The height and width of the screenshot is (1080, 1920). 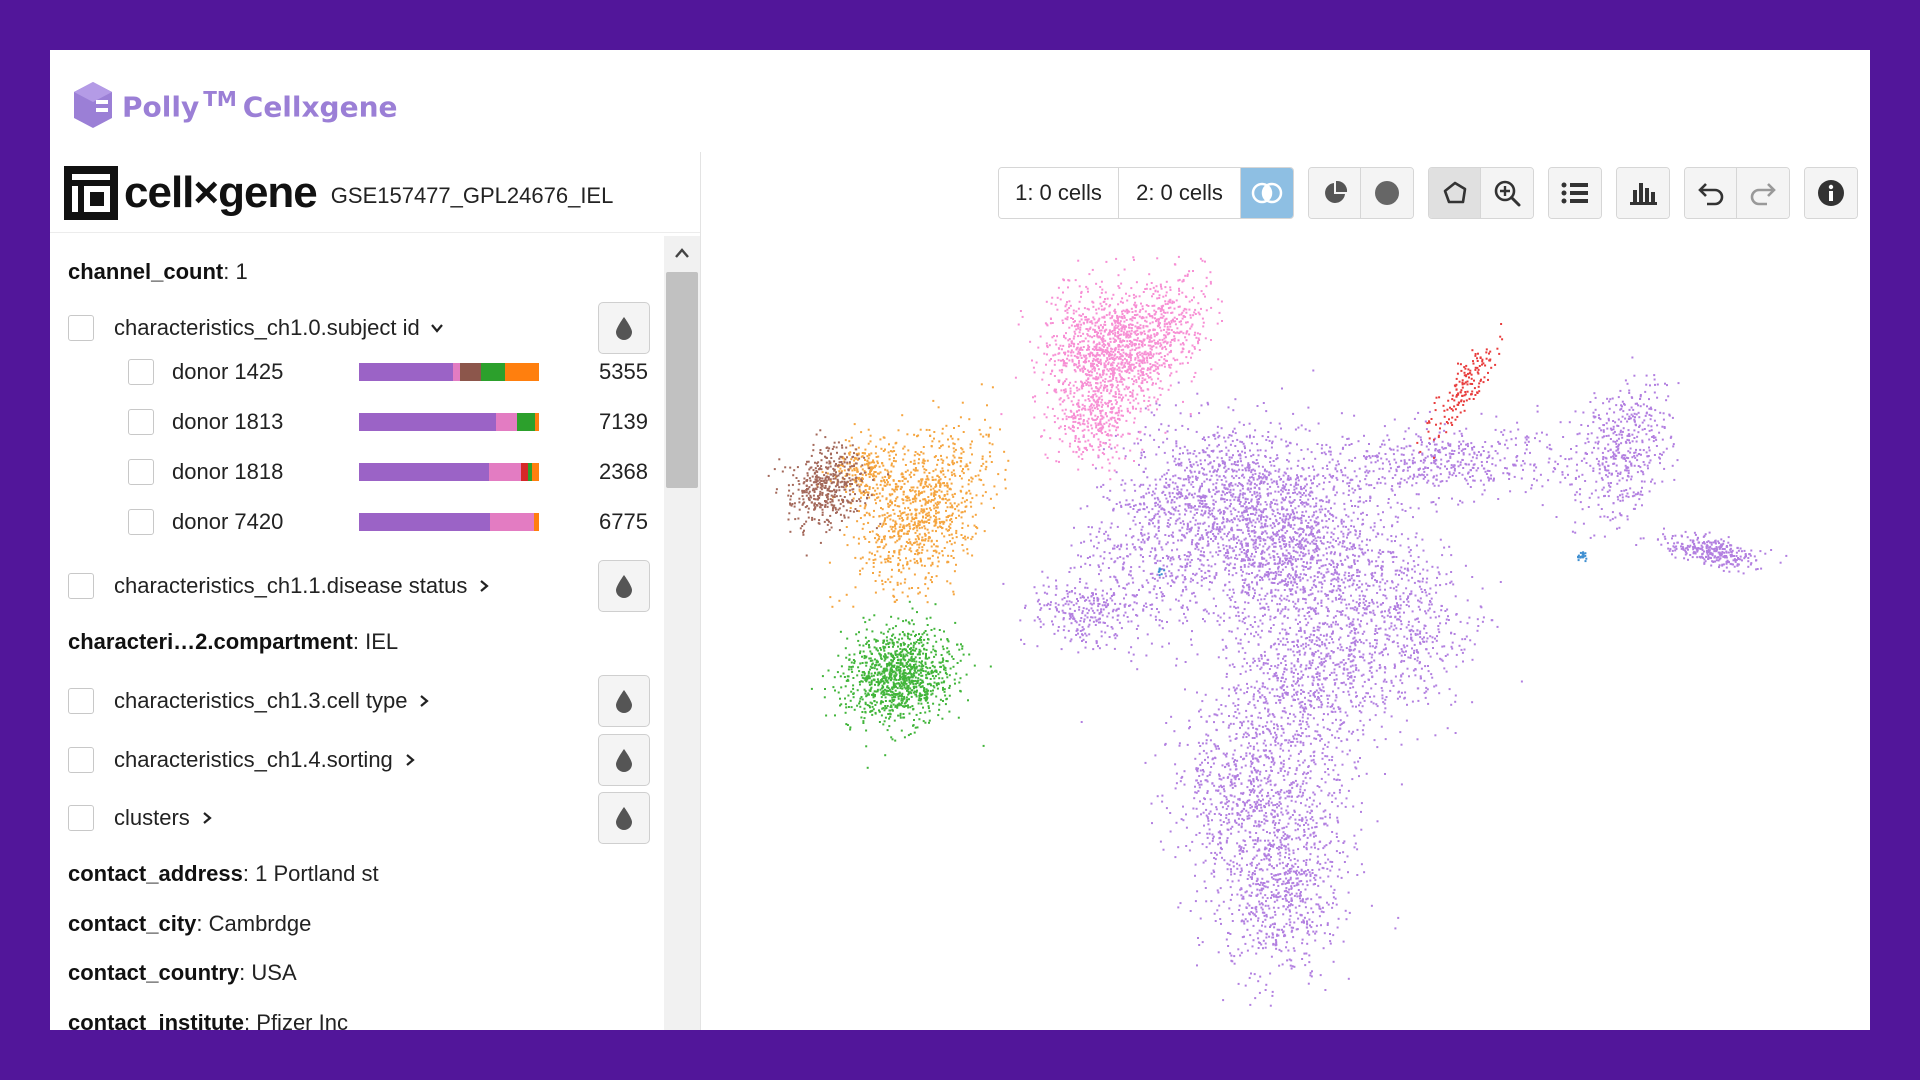 I want to click on field-disease-status: characteristics_ch1.1.disease status, so click(x=357, y=586).